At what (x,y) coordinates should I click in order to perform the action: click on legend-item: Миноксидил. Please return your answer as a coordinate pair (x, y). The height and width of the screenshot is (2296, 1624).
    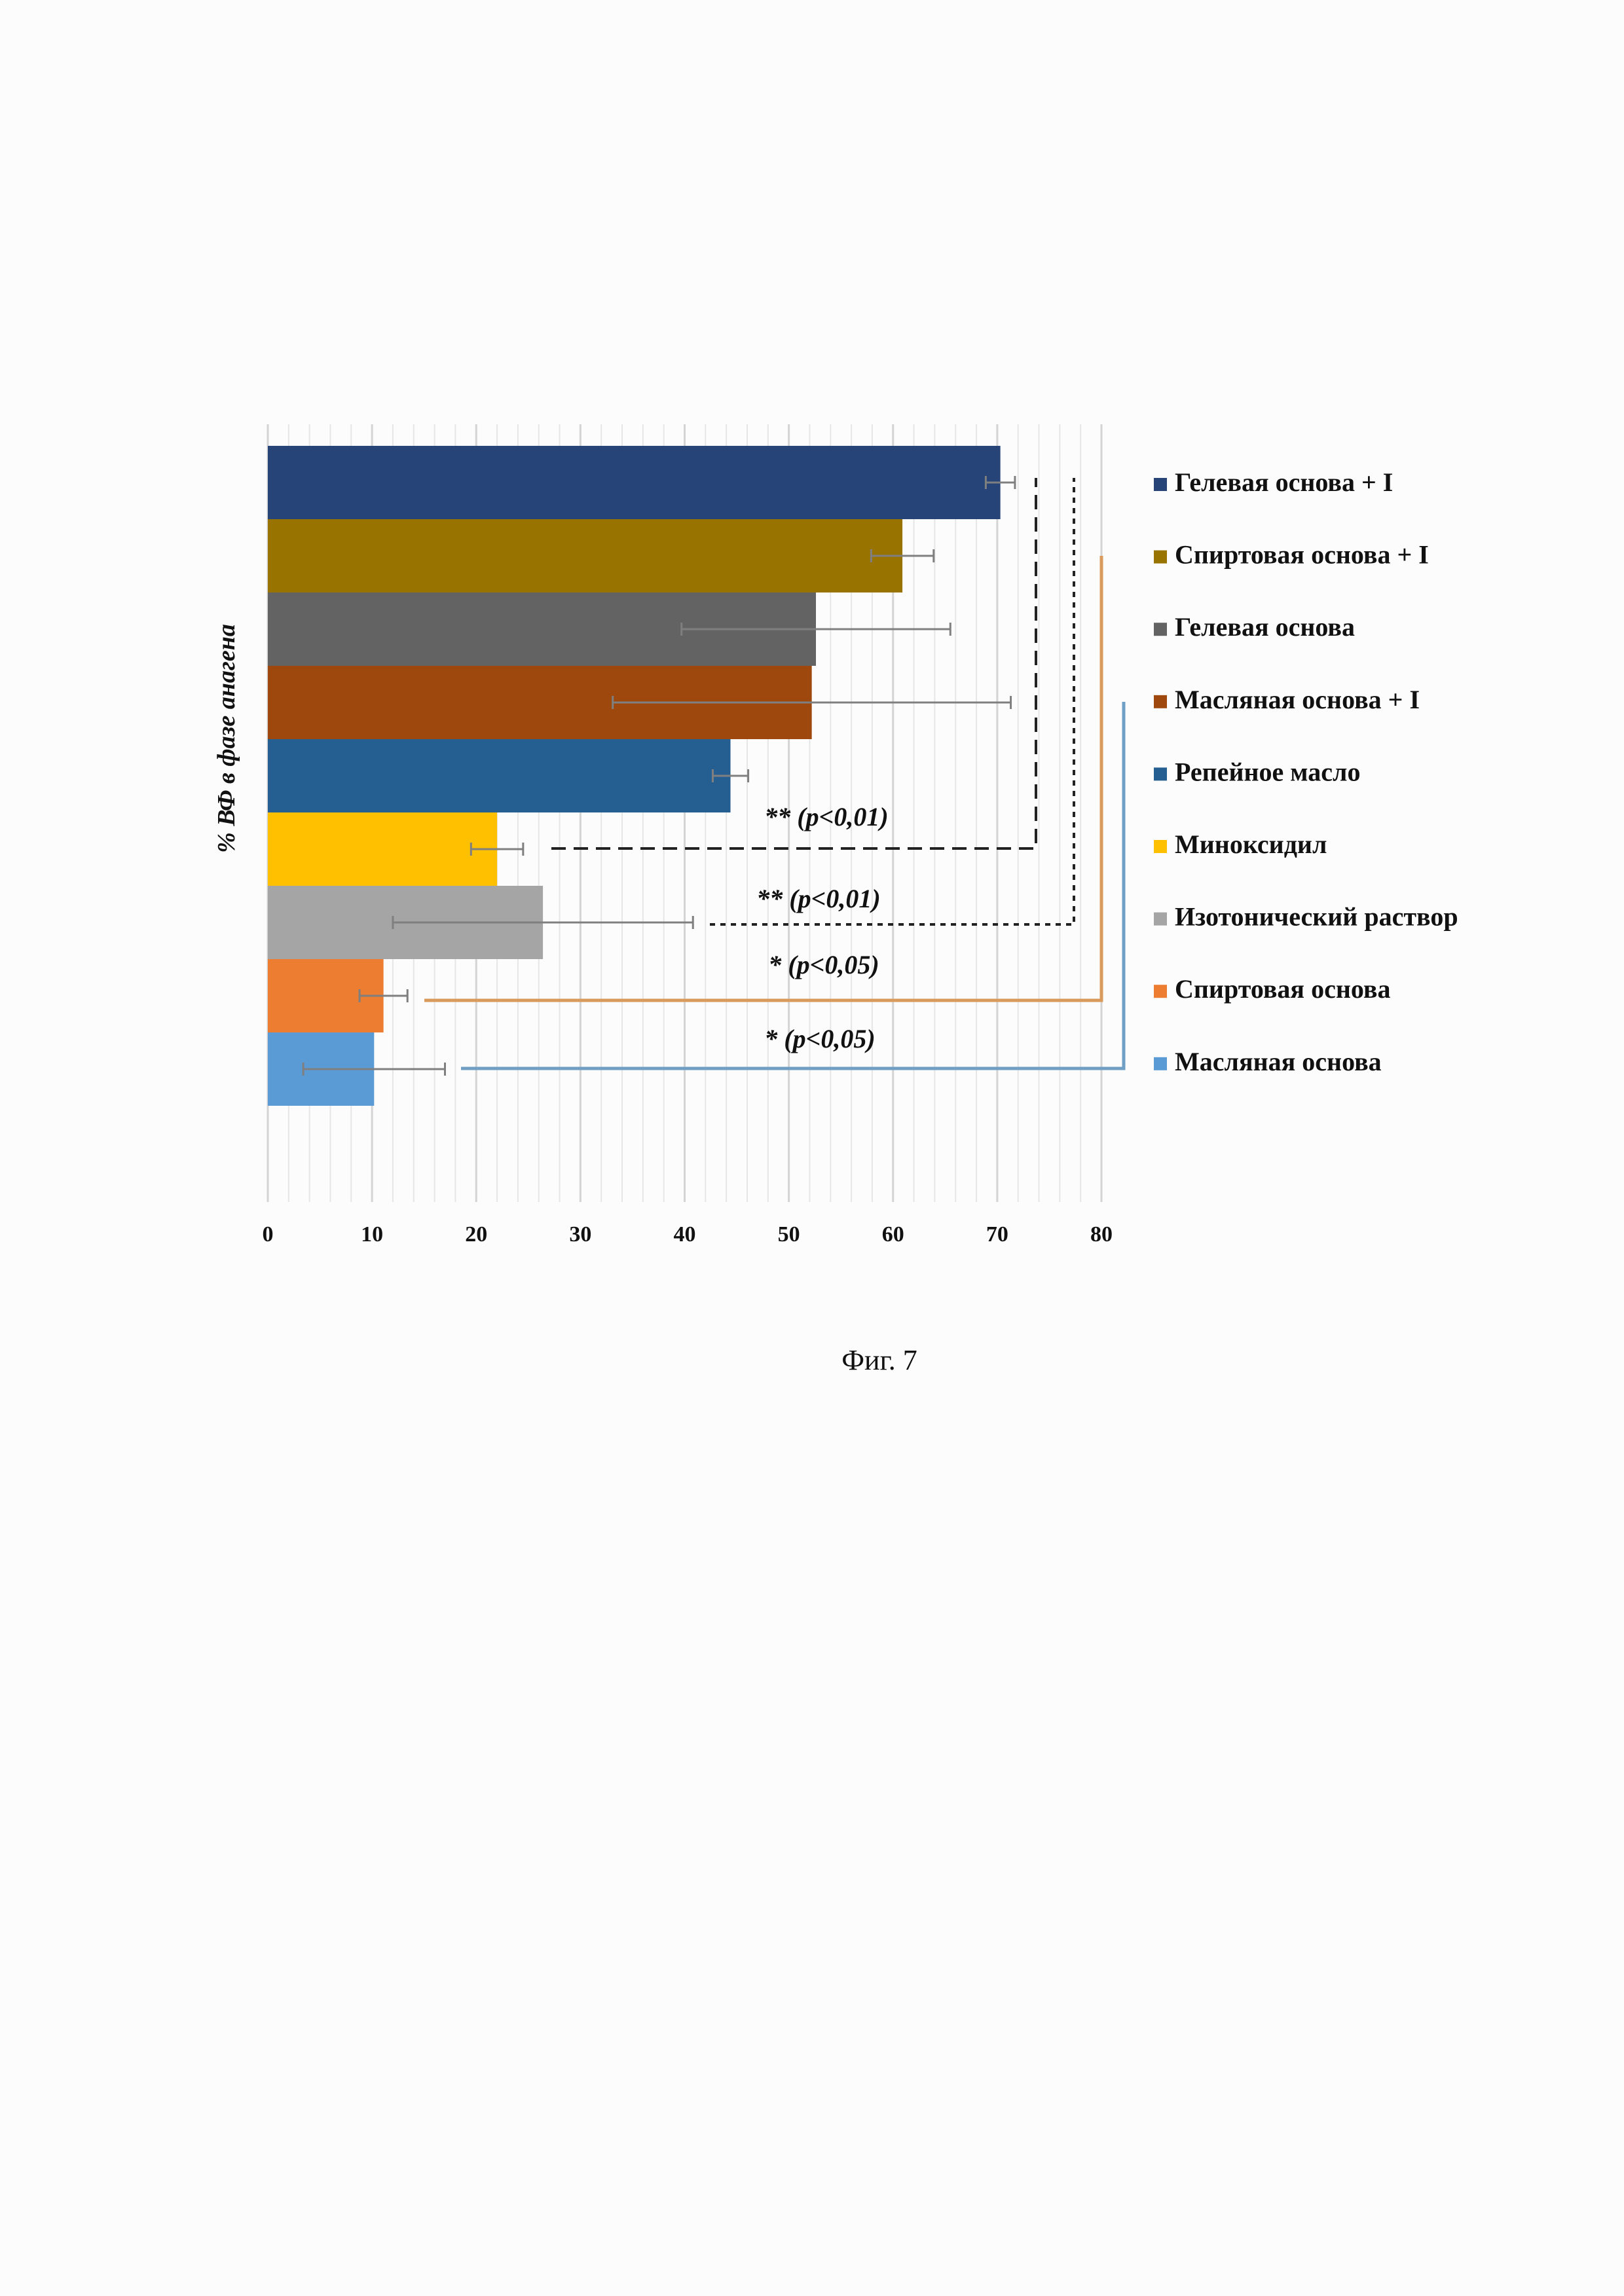
    Looking at the image, I should click on (1251, 844).